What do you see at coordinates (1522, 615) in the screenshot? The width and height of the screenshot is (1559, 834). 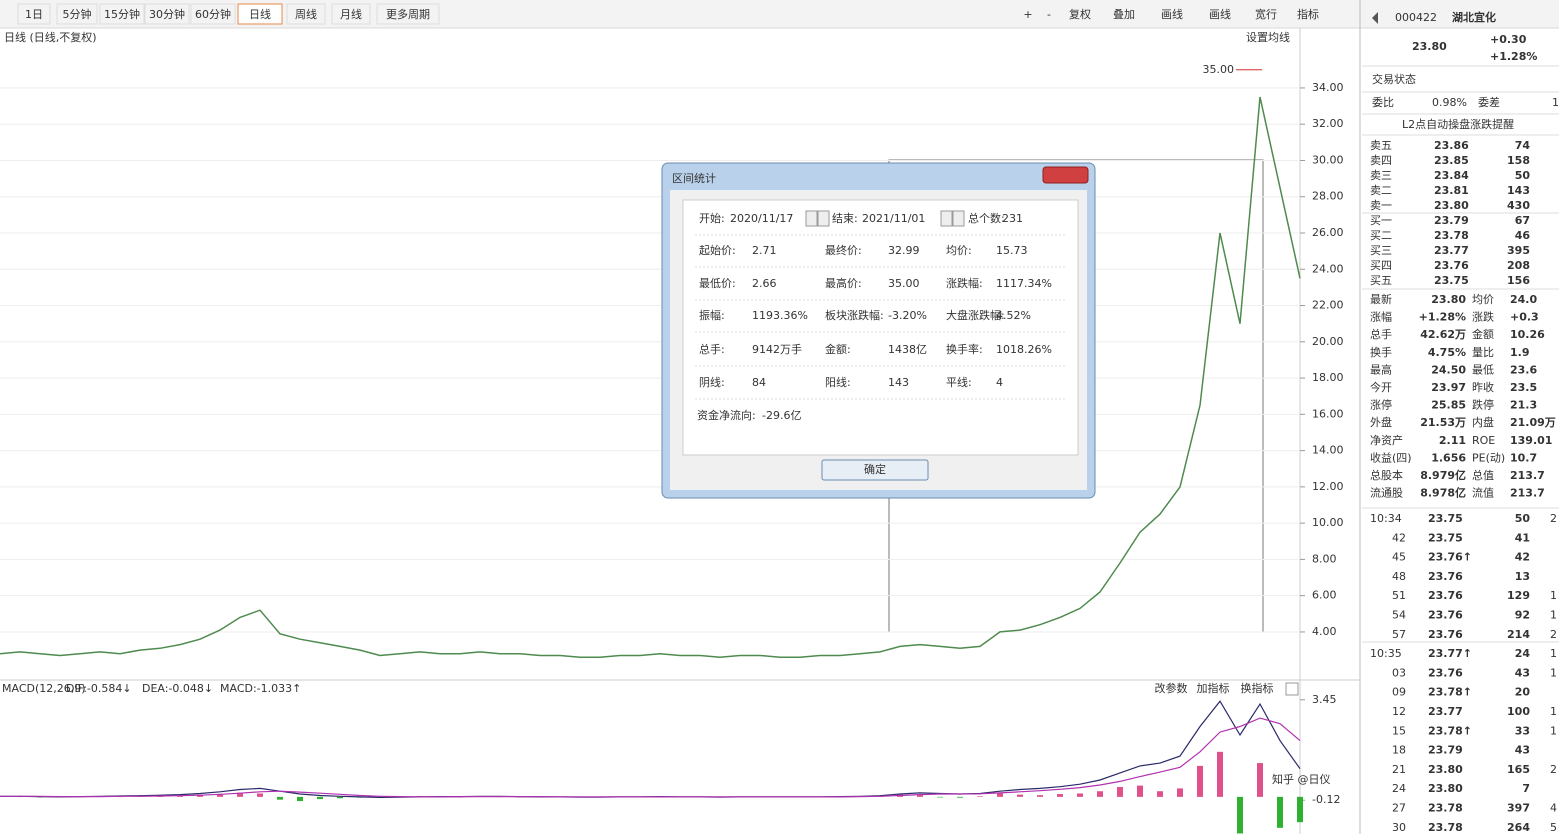 I see `trade-volume: 92` at bounding box center [1522, 615].